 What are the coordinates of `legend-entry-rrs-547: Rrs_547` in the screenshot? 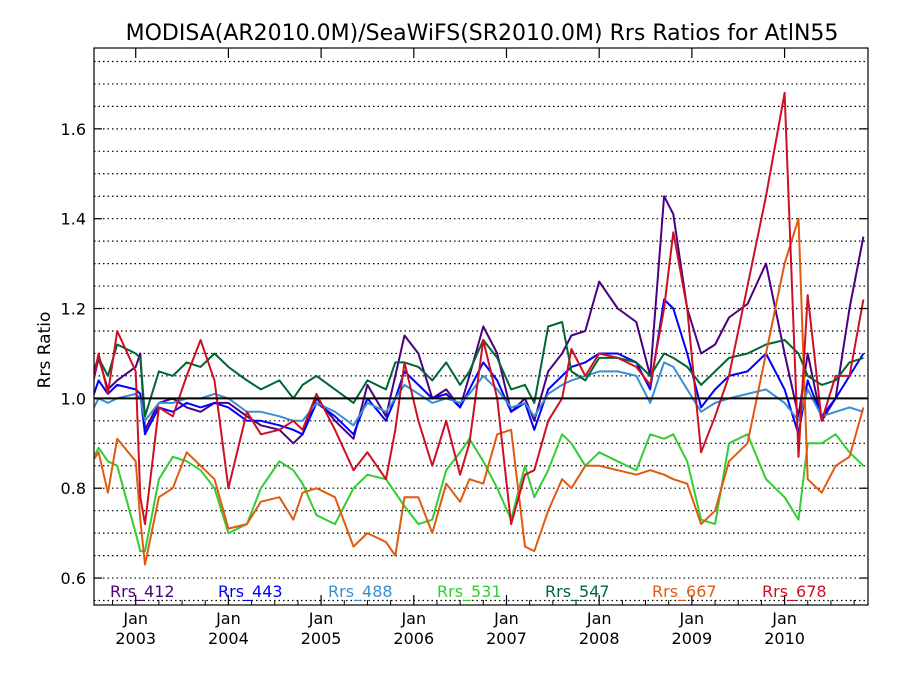 It's located at (577, 592).